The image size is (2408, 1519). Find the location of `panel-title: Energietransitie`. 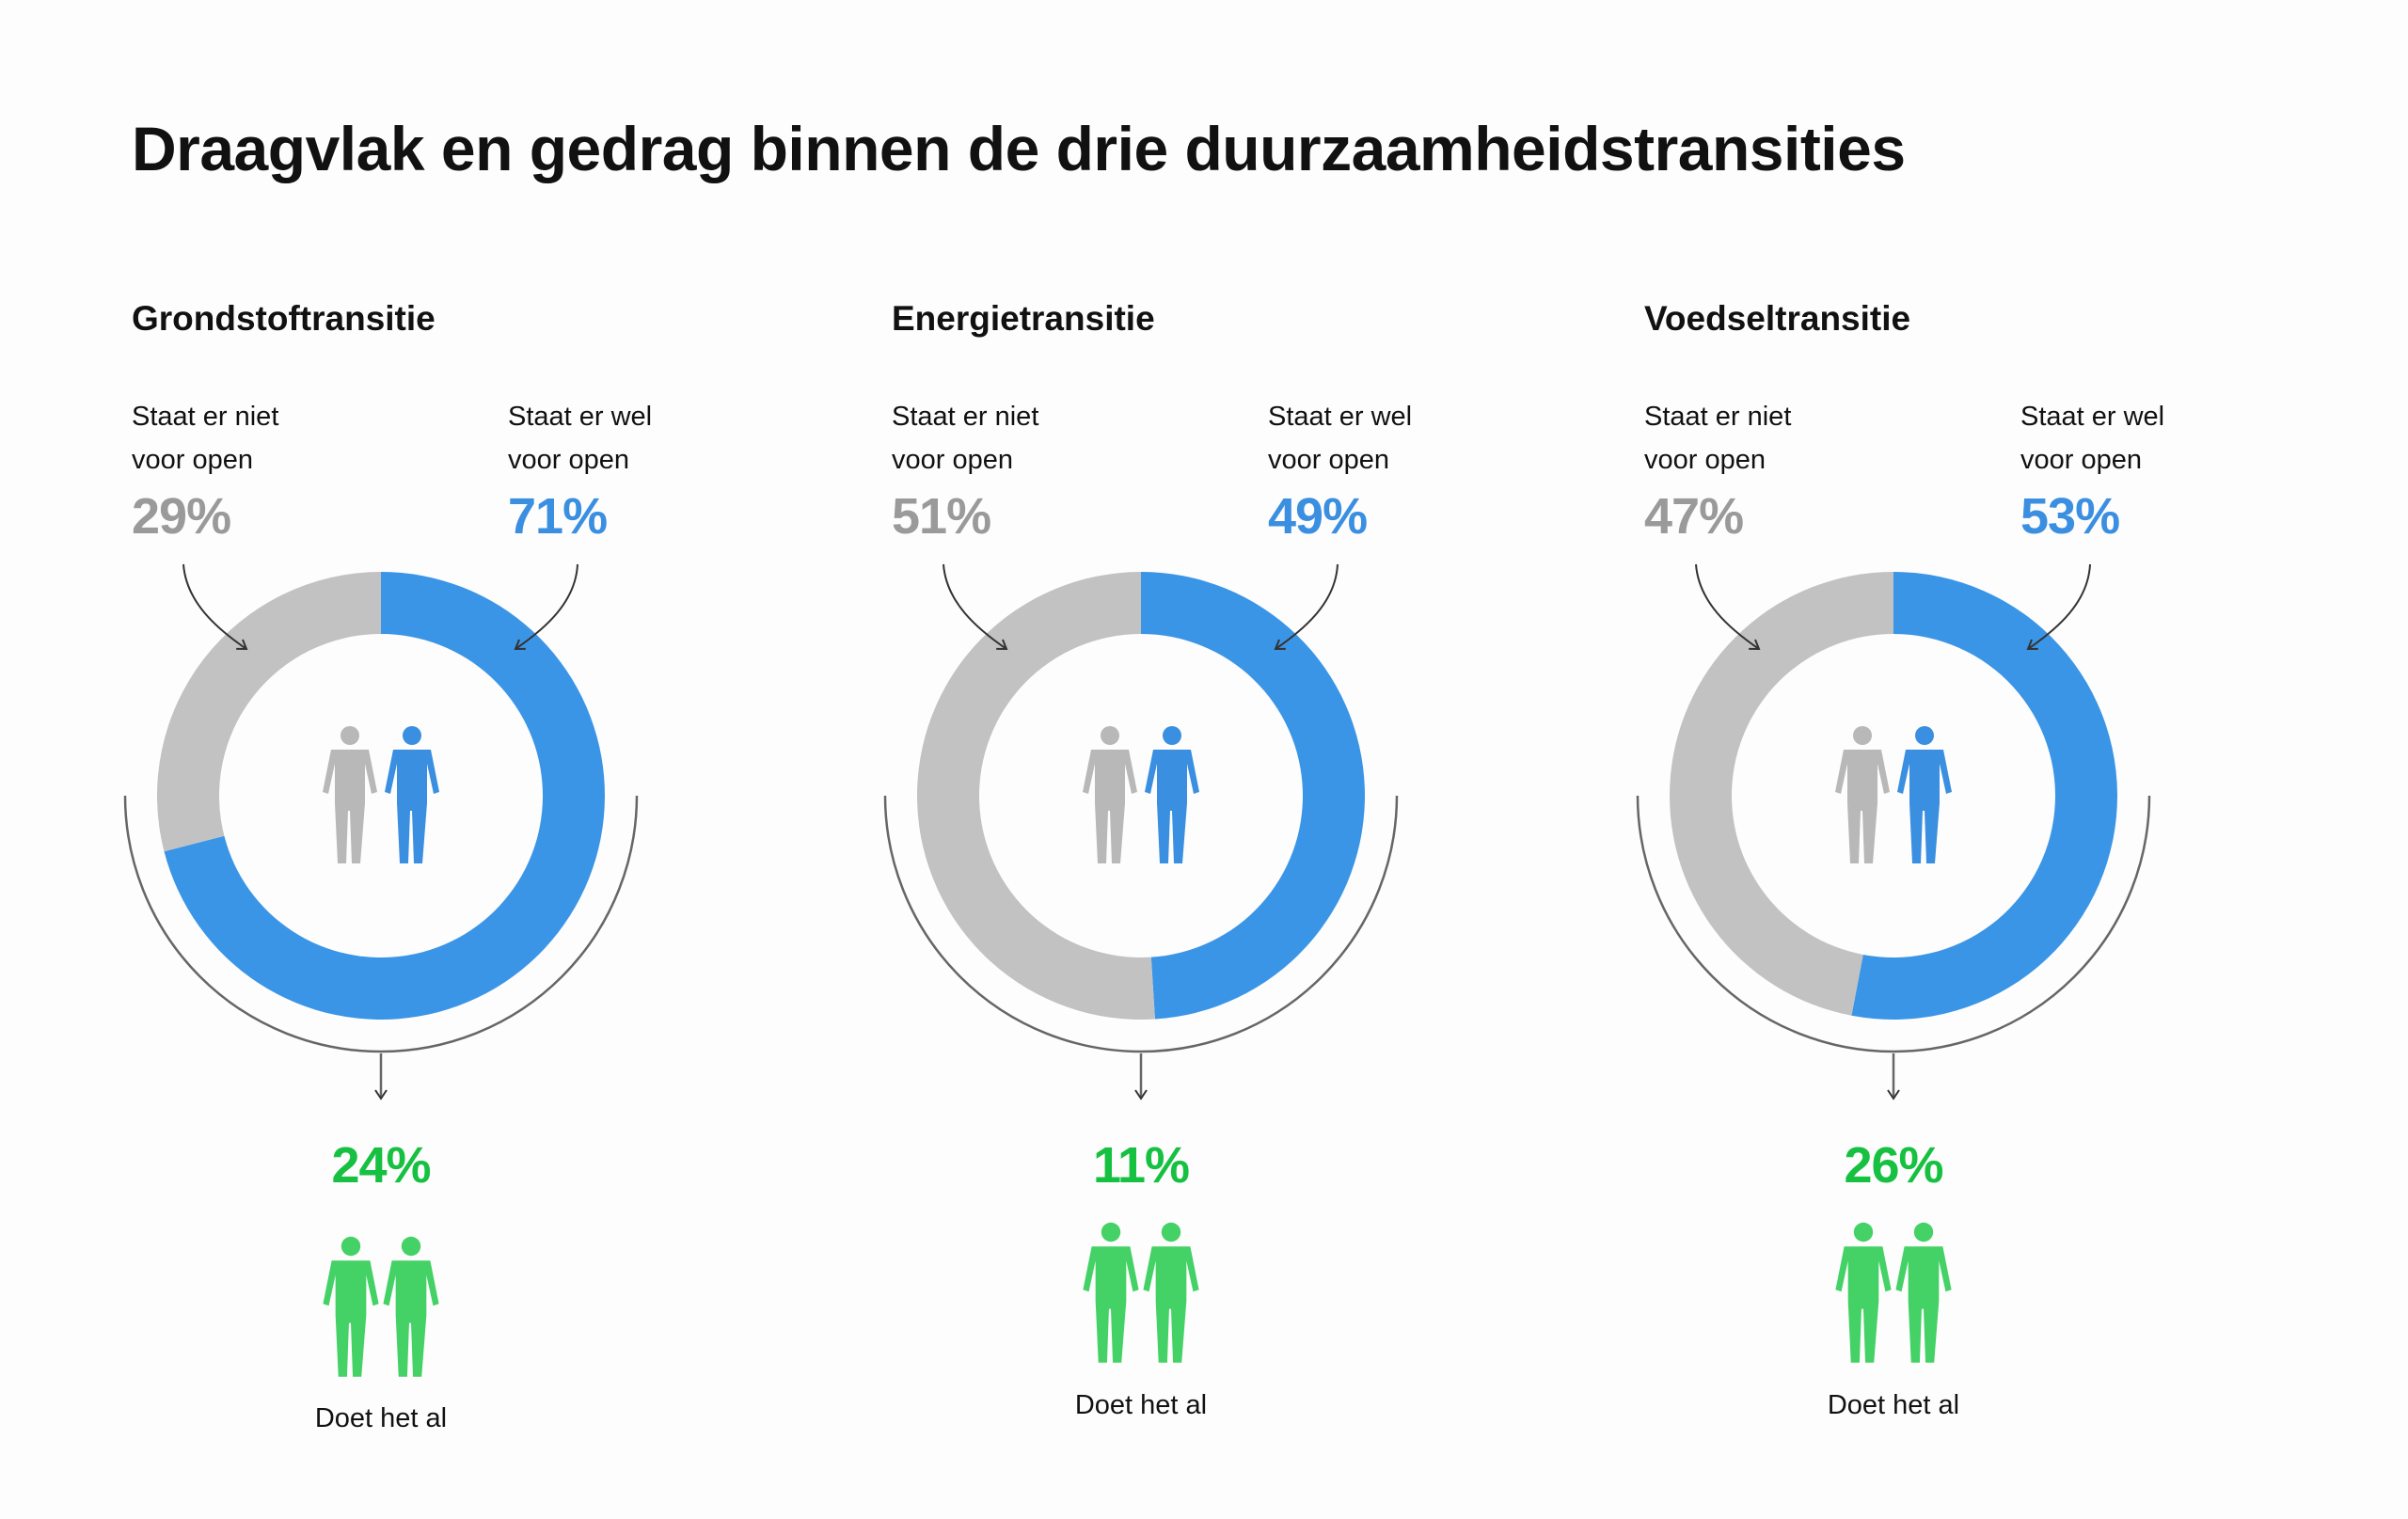

panel-title: Energietransitie is located at coordinates (1023, 318).